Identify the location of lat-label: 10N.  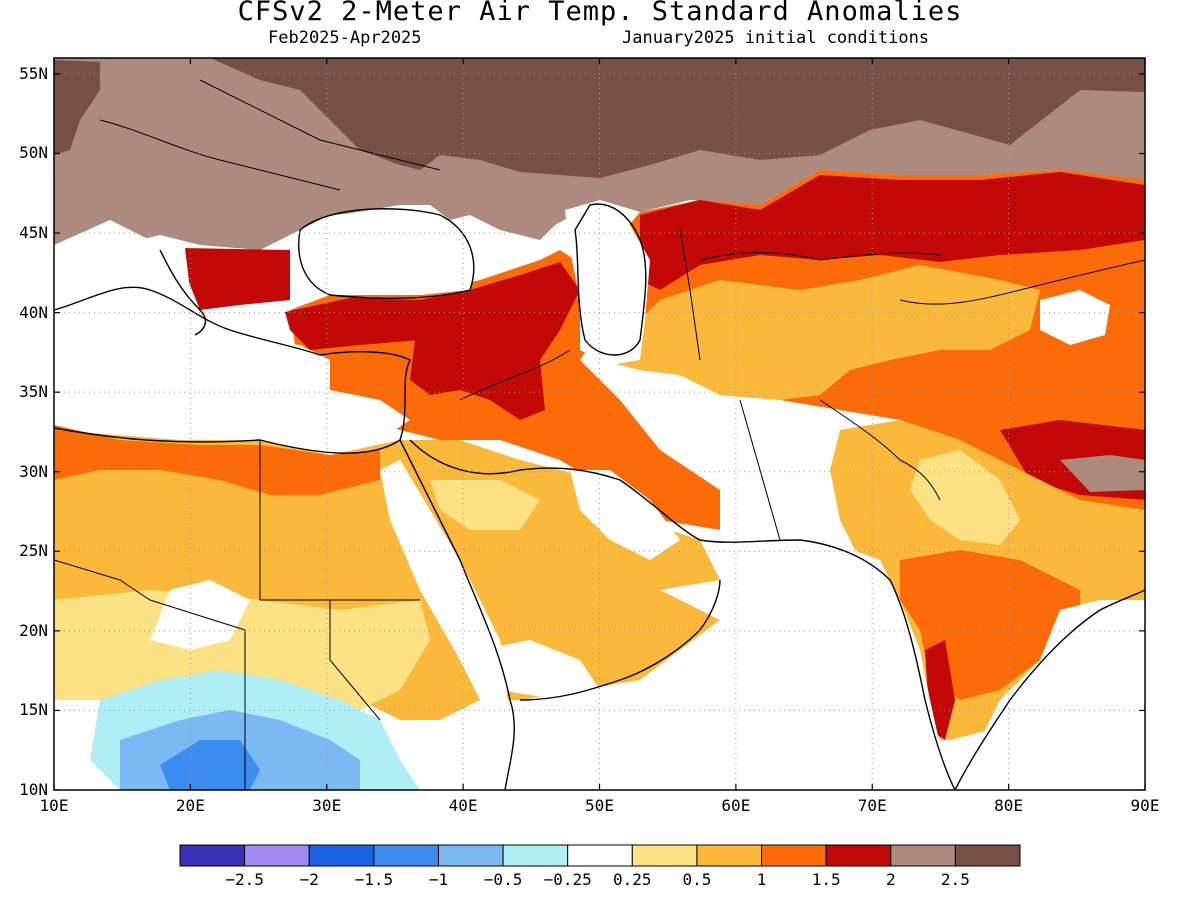
(33, 789).